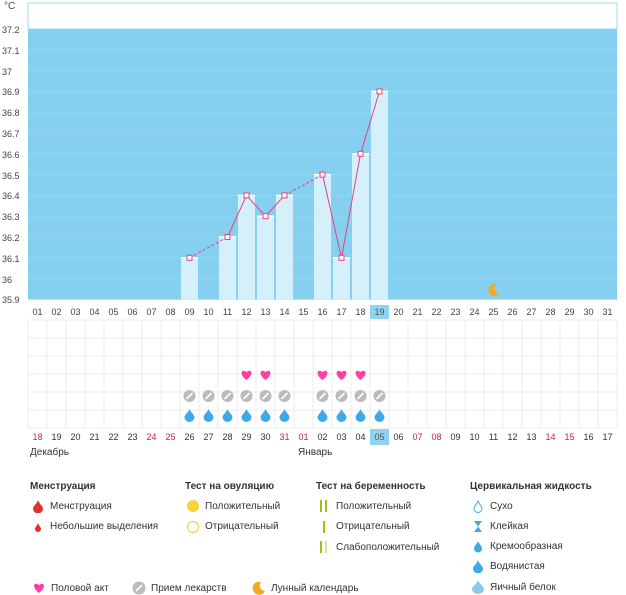 This screenshot has height=595, width=626. I want to click on calendar-date: 15, so click(569, 437).